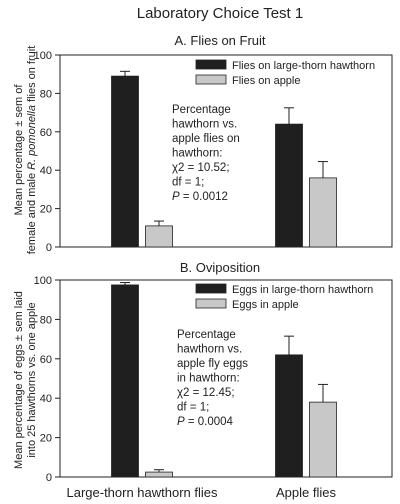  Describe the element at coordinates (197, 154) in the screenshot. I see `panel-a-annotation-line: hawthorn:` at that location.